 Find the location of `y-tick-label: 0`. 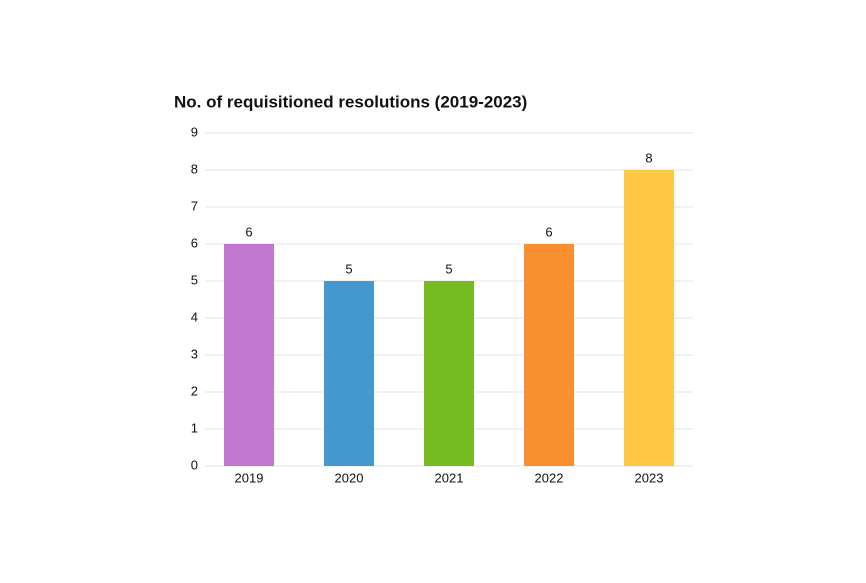

y-tick-label: 0 is located at coordinates (194, 464).